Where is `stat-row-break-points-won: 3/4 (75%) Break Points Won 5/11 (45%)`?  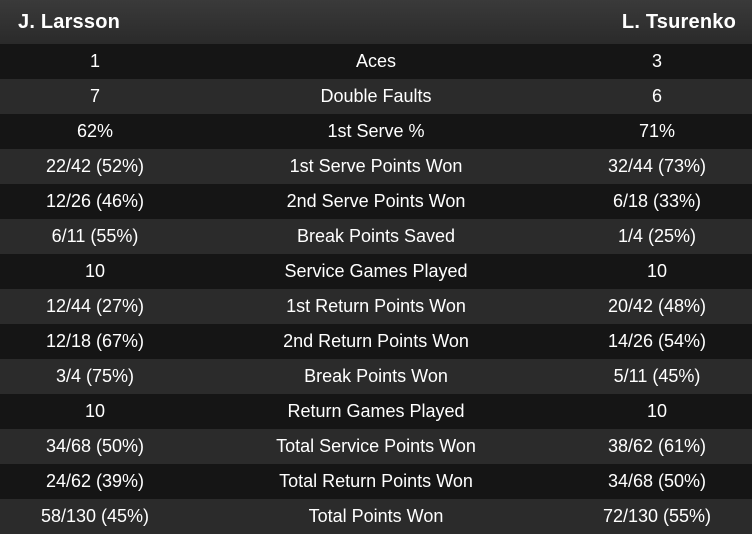 stat-row-break-points-won: 3/4 (75%) Break Points Won 5/11 (45%) is located at coordinates (376, 376).